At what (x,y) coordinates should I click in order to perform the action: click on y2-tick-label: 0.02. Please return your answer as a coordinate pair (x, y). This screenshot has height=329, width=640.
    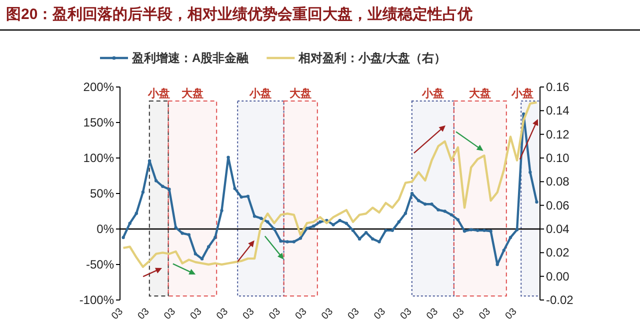
    Looking at the image, I should click on (558, 253).